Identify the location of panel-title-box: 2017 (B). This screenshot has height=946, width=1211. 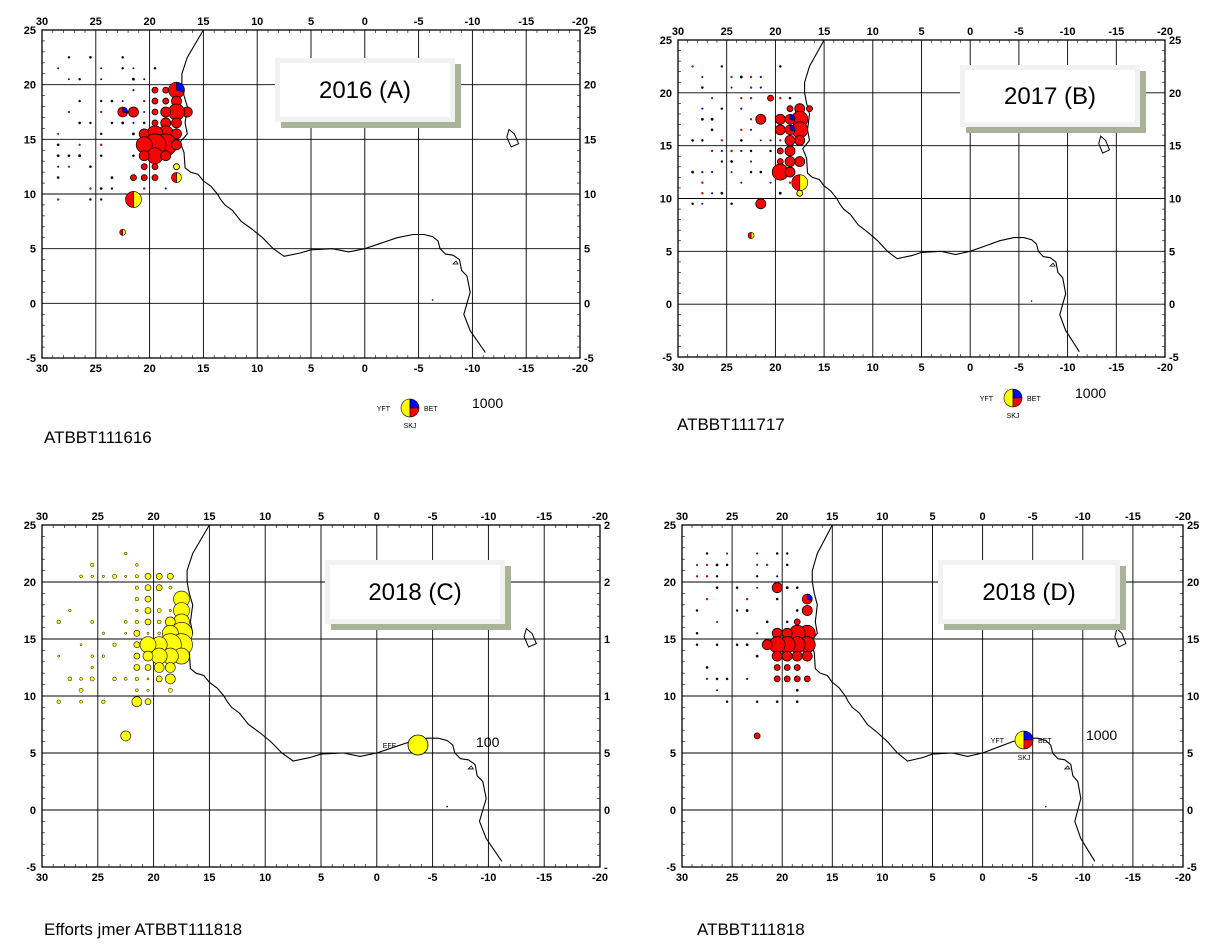
(1053, 99).